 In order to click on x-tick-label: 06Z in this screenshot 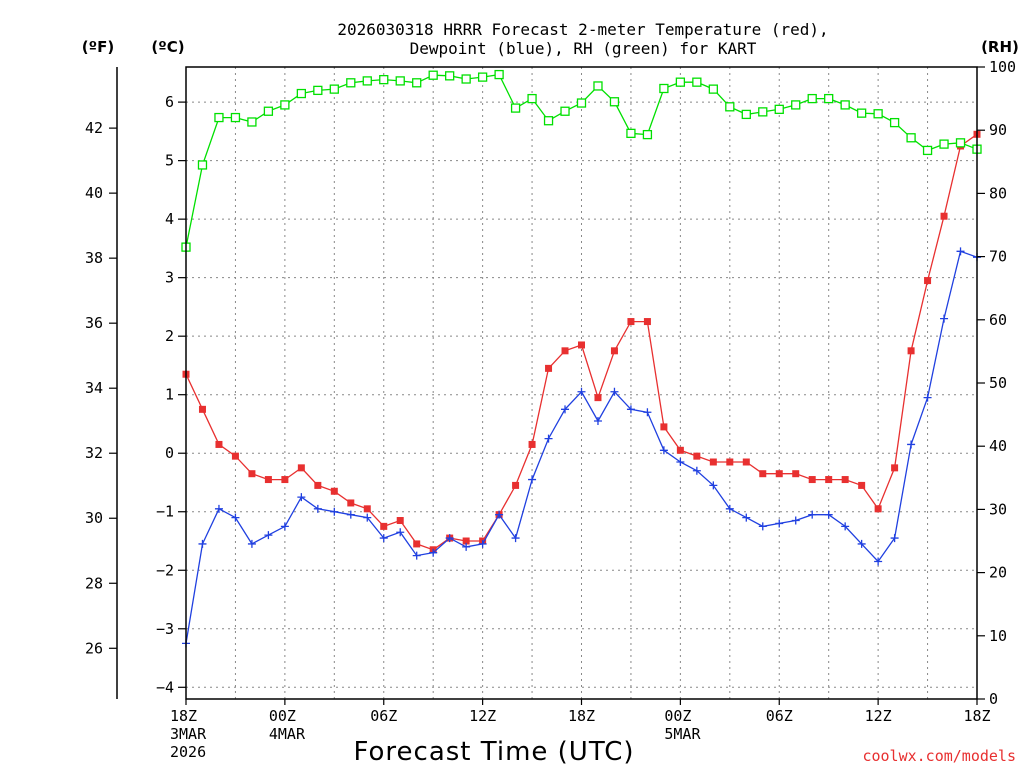, I will do `click(383, 716)`.